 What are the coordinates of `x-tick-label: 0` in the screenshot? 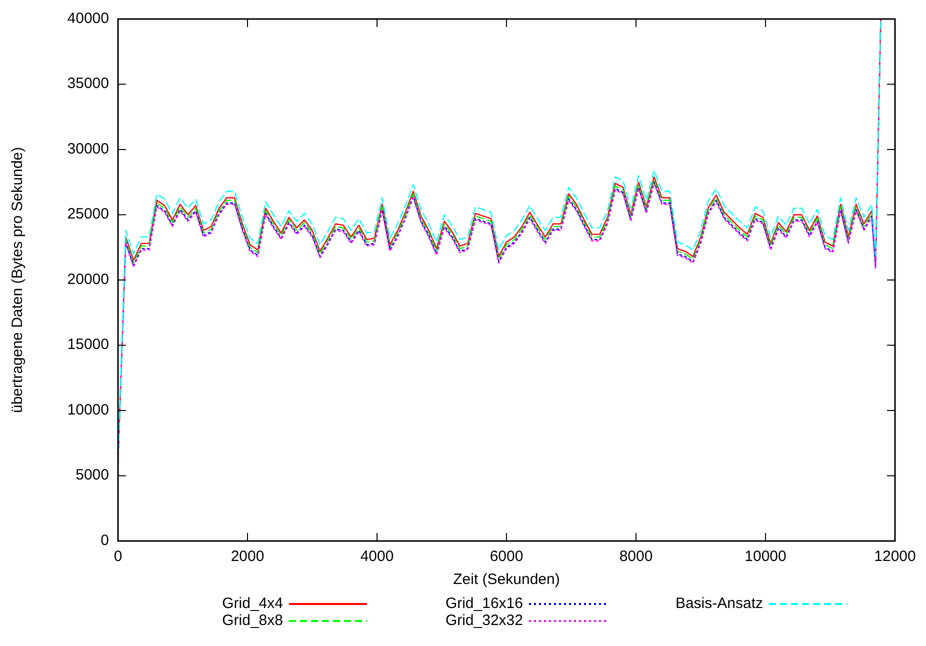 It's located at (118, 556).